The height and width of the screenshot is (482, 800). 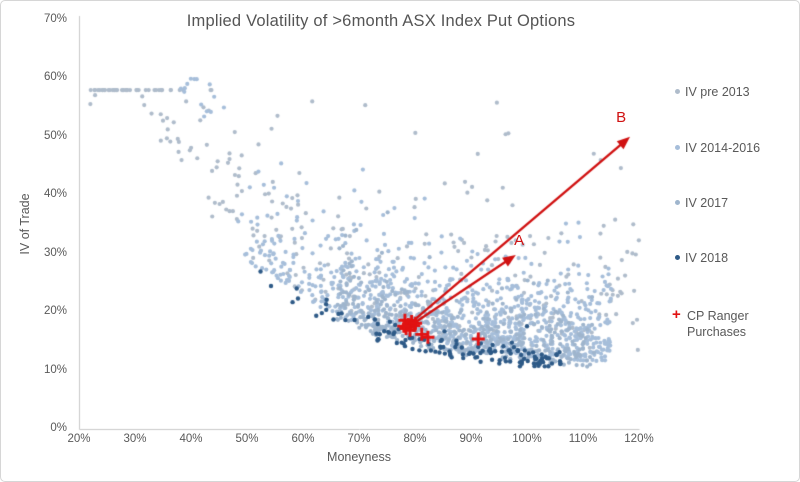 What do you see at coordinates (55, 77) in the screenshot?
I see `y-tick-label: 60%` at bounding box center [55, 77].